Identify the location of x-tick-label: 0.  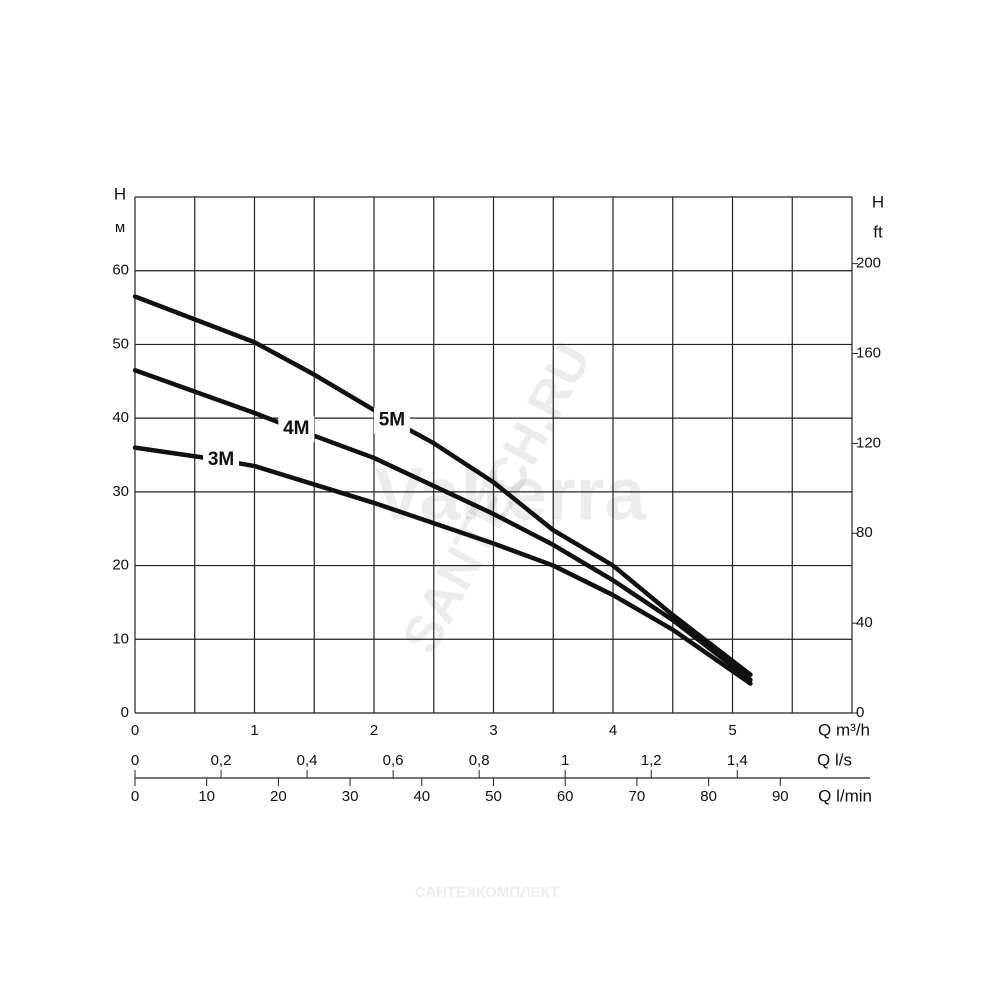
(135, 730).